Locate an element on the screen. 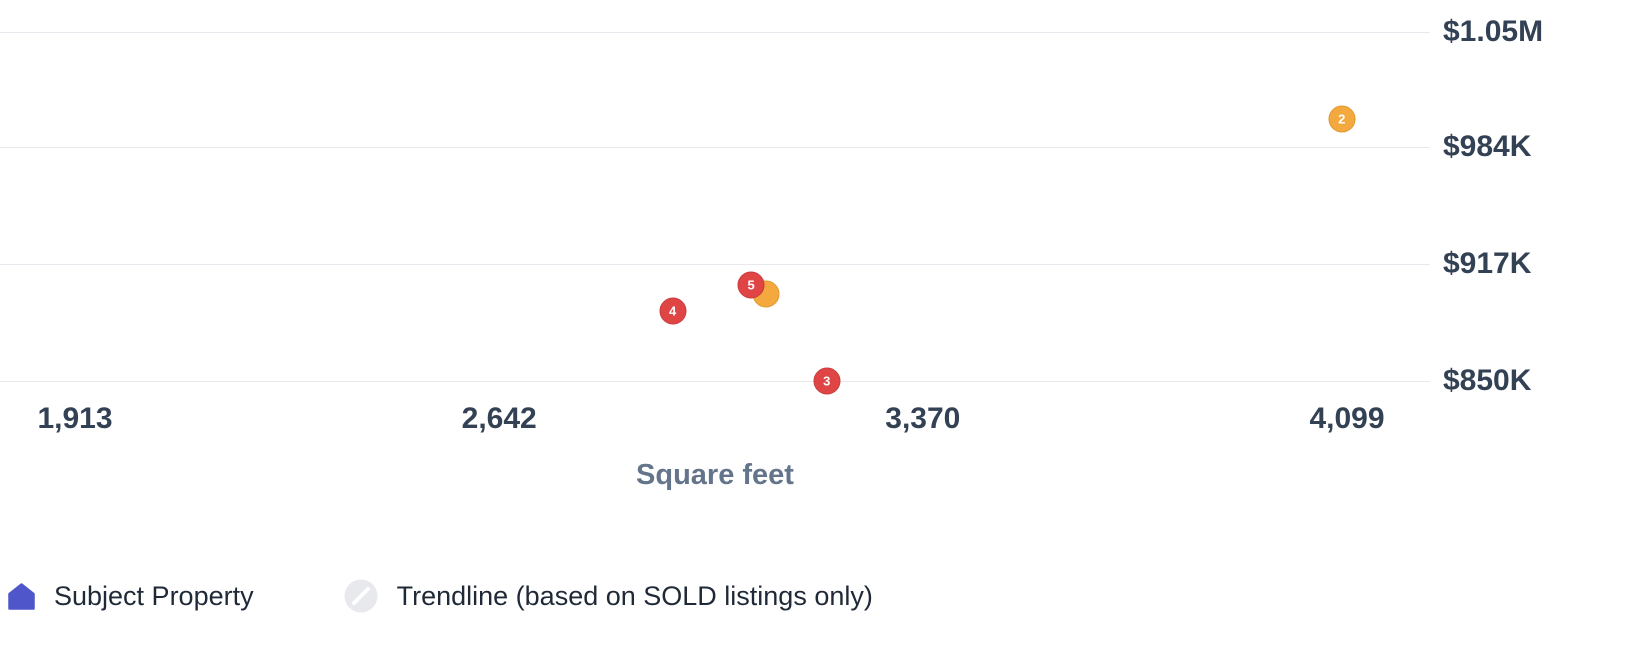  legend-item-trendline: Trendline (based on SOLD listings only) is located at coordinates (608, 596).